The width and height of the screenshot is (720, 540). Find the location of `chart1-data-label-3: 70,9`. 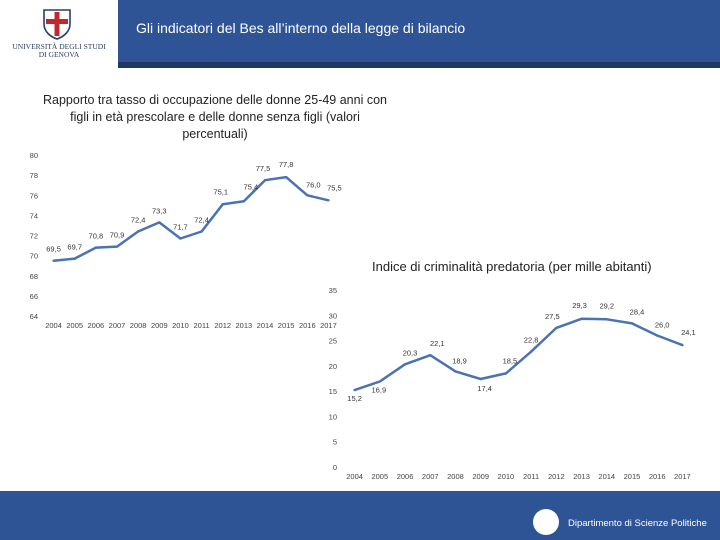

chart1-data-label-3: 70,9 is located at coordinates (117, 235).